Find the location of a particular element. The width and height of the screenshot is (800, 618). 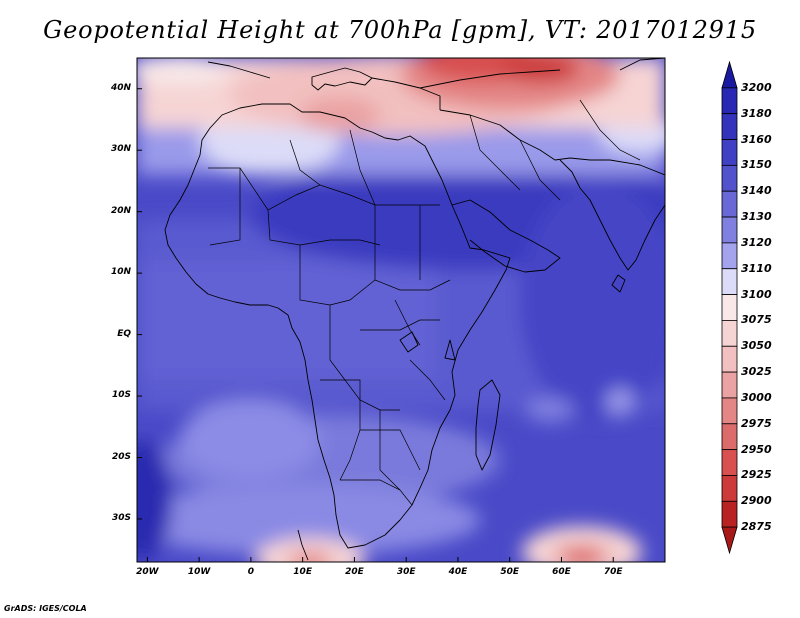

colorbar-level-label: 2975 is located at coordinates (756, 423).